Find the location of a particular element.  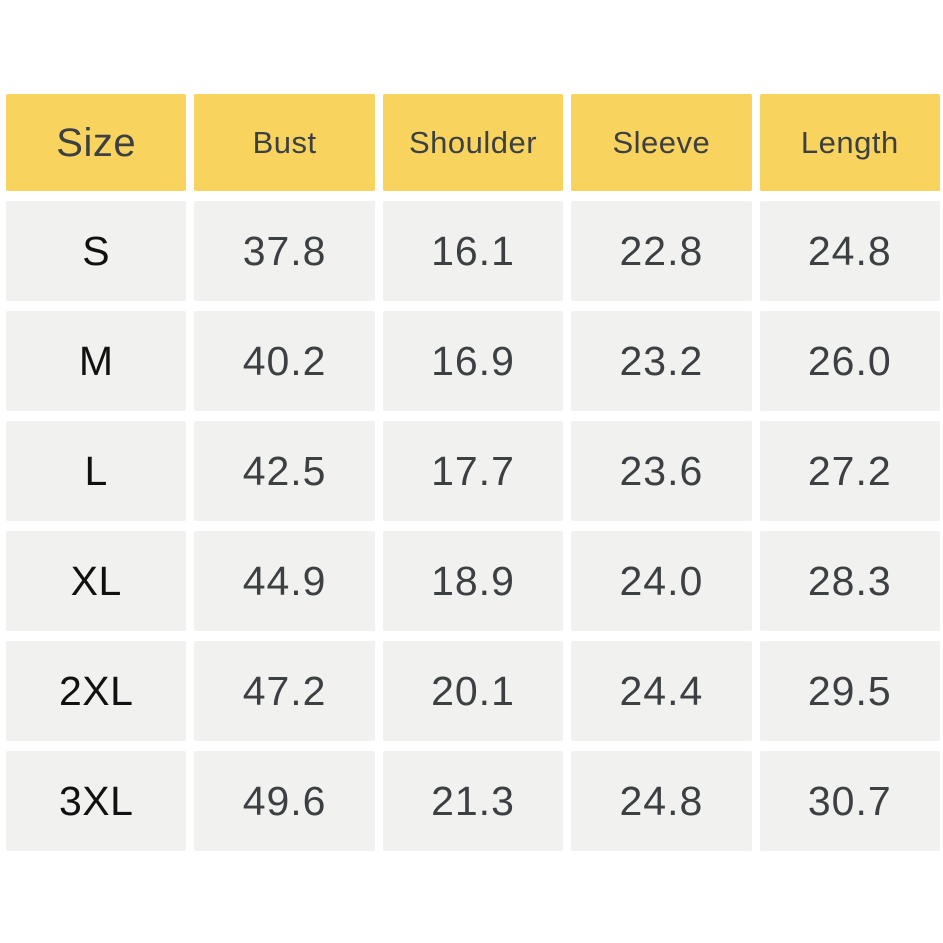

value-cell-l-length: 27.2 is located at coordinates (849, 471).